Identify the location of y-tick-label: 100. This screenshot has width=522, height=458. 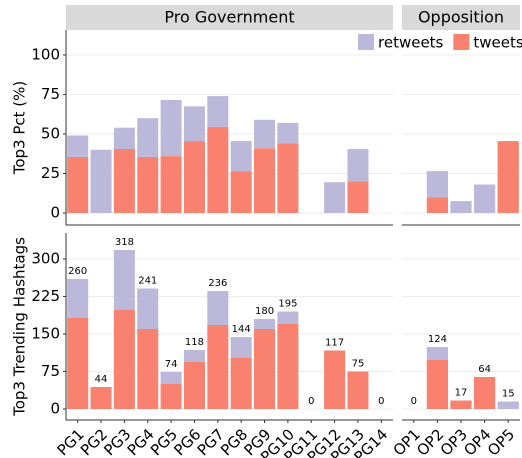
(45, 54).